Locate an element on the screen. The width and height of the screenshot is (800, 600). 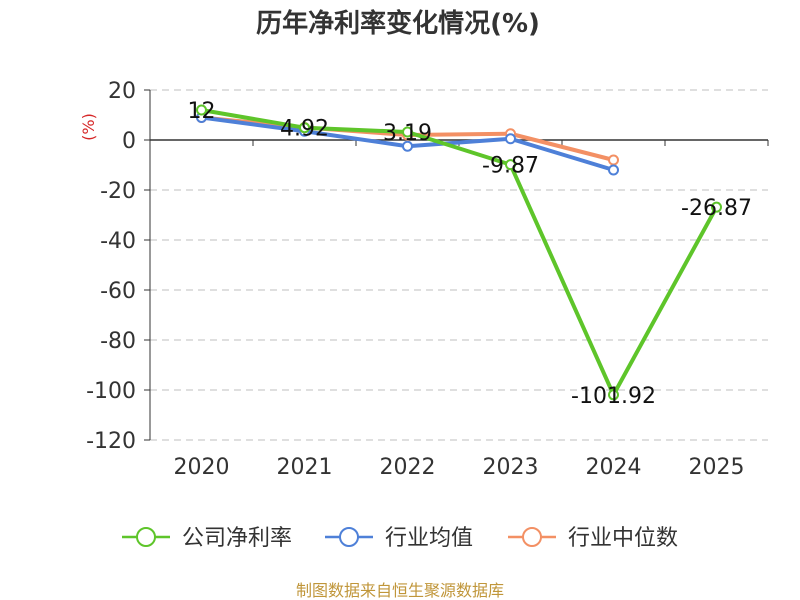
legend-item-industry_avg: 行业均值 is located at coordinates (399, 538).